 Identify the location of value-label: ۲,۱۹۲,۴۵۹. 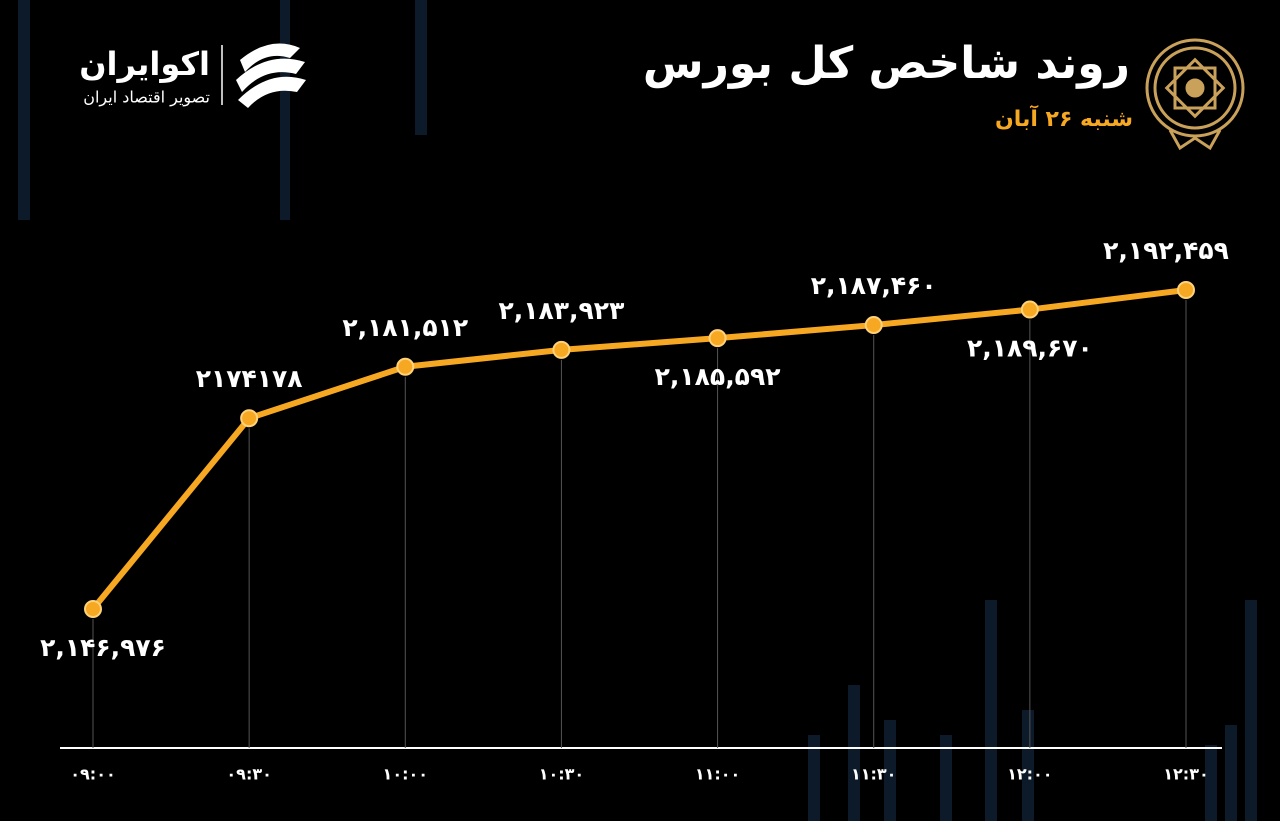
(1166, 250).